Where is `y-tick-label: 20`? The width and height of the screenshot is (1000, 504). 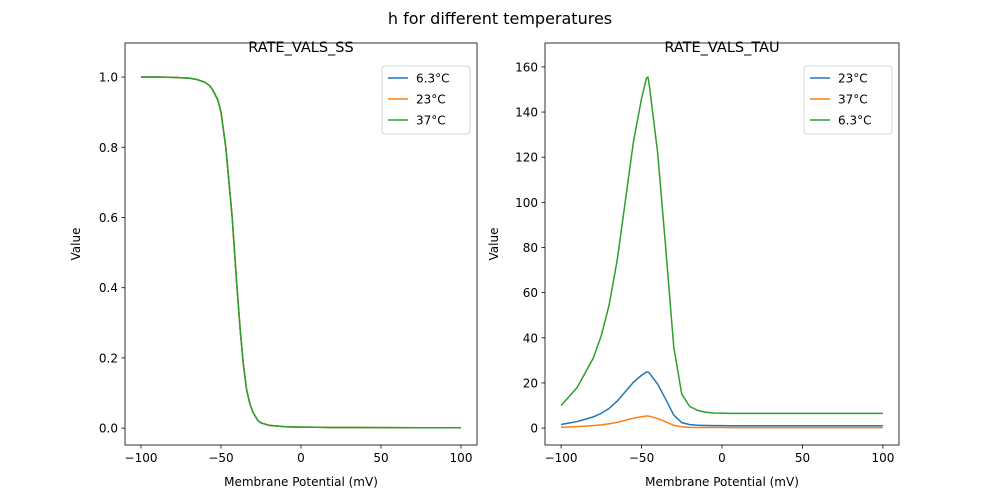 y-tick-label: 20 is located at coordinates (530, 383).